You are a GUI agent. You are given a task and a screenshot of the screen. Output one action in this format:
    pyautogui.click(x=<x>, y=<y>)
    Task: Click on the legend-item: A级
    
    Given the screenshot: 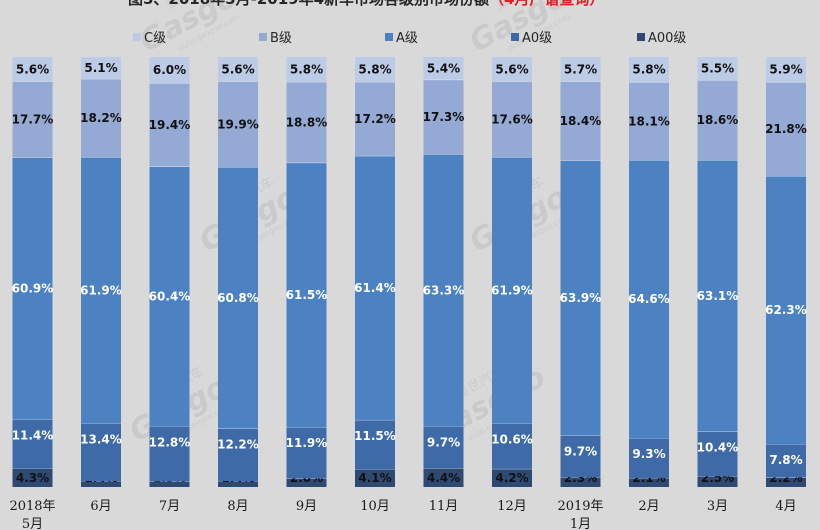 What is the action you would take?
    pyautogui.click(x=401, y=38)
    